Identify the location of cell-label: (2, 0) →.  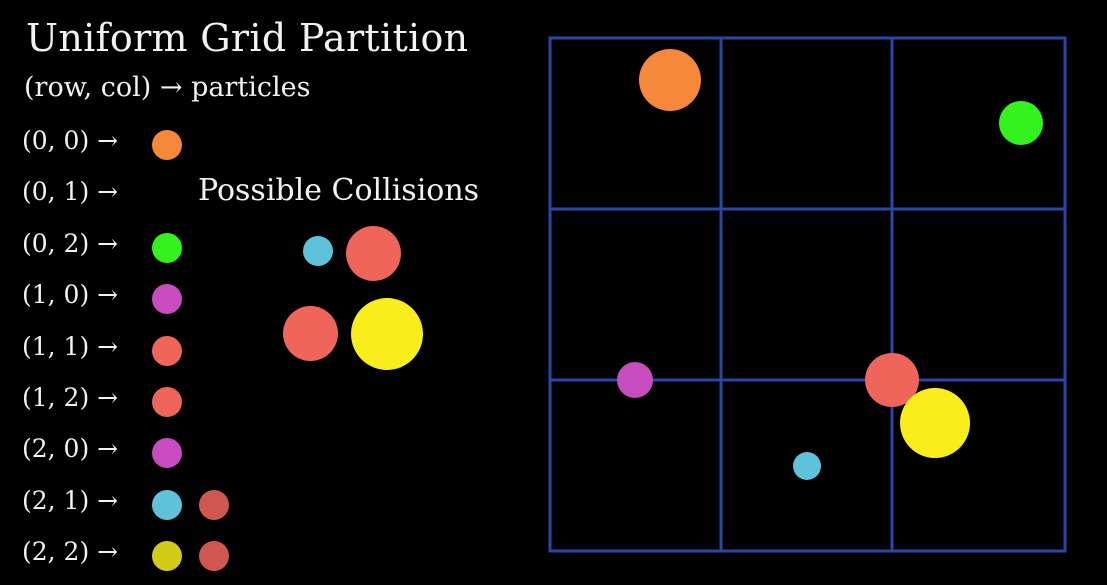
(70, 449).